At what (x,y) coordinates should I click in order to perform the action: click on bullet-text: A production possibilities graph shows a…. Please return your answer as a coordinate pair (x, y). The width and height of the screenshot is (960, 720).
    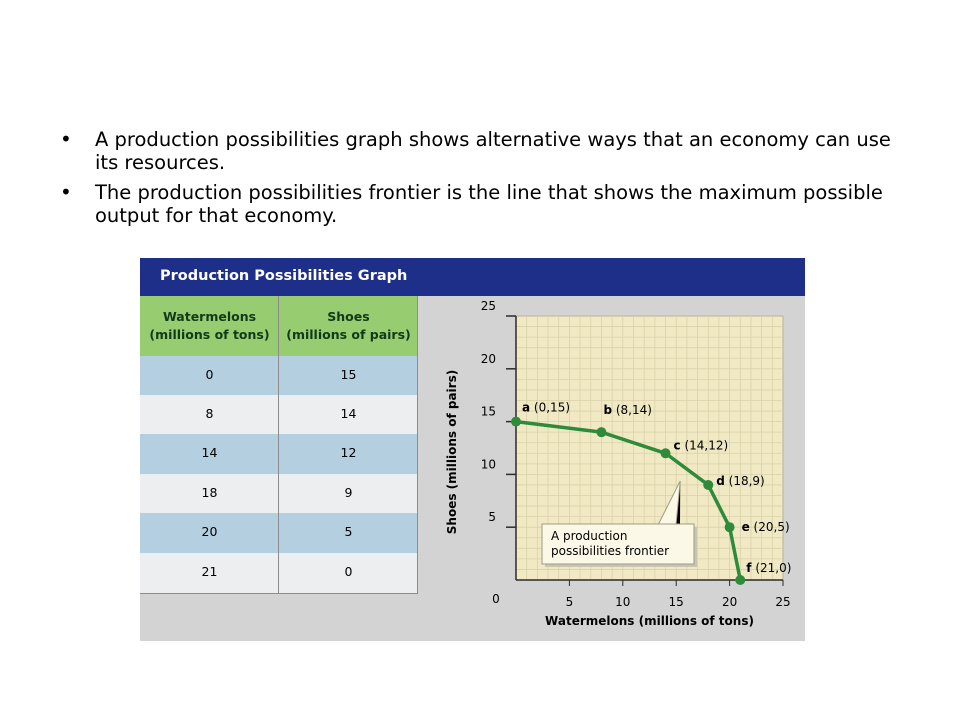
    Looking at the image, I should click on (493, 151).